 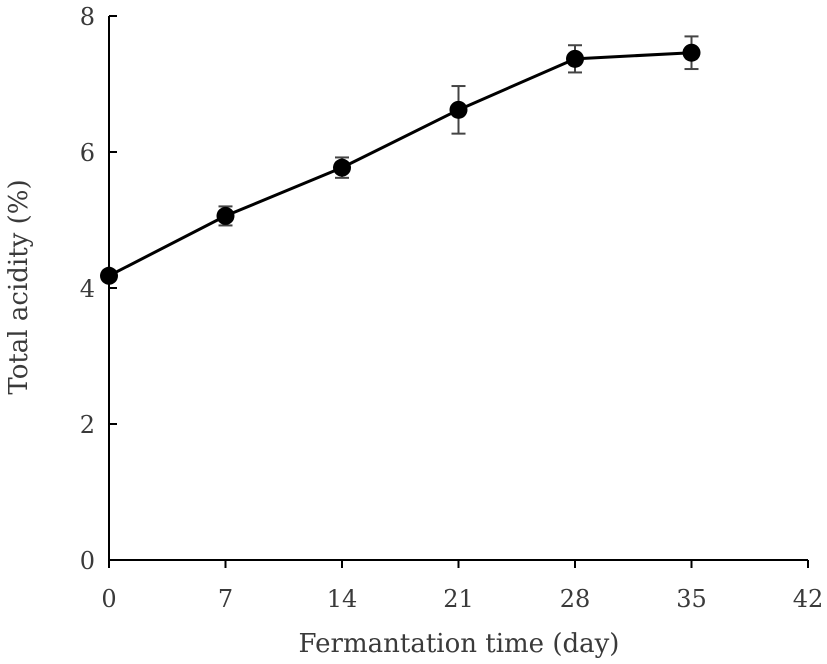 I want to click on x-tick-label: 28, so click(x=575, y=599).